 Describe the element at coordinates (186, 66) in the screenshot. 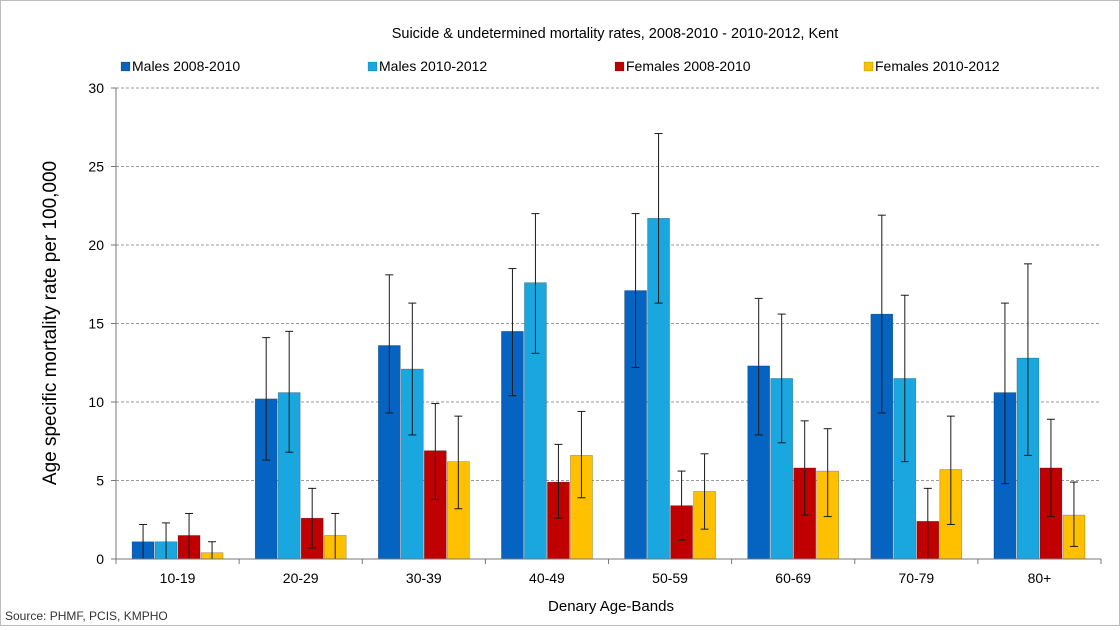

I see `legend-label: Males 2008-2010` at that location.